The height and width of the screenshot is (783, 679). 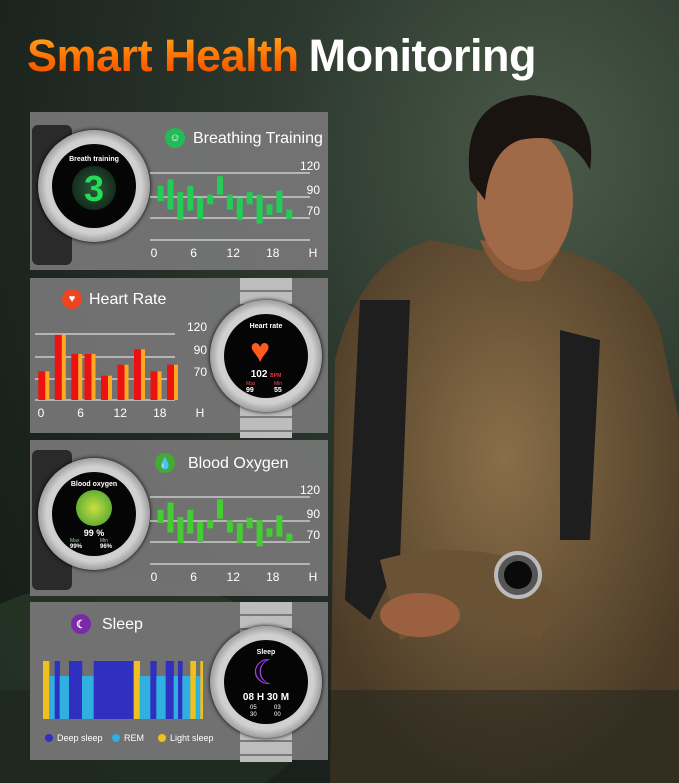 I want to click on y-tick-label: 90, so click(x=314, y=514).